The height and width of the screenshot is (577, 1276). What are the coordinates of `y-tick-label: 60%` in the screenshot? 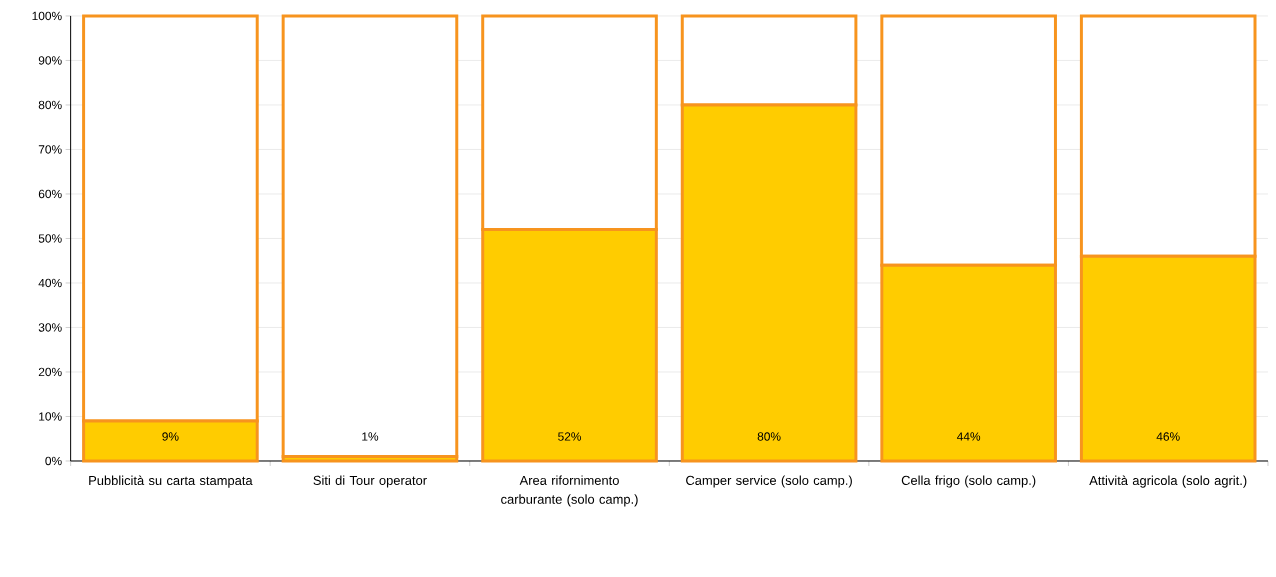 It's located at (50, 194).